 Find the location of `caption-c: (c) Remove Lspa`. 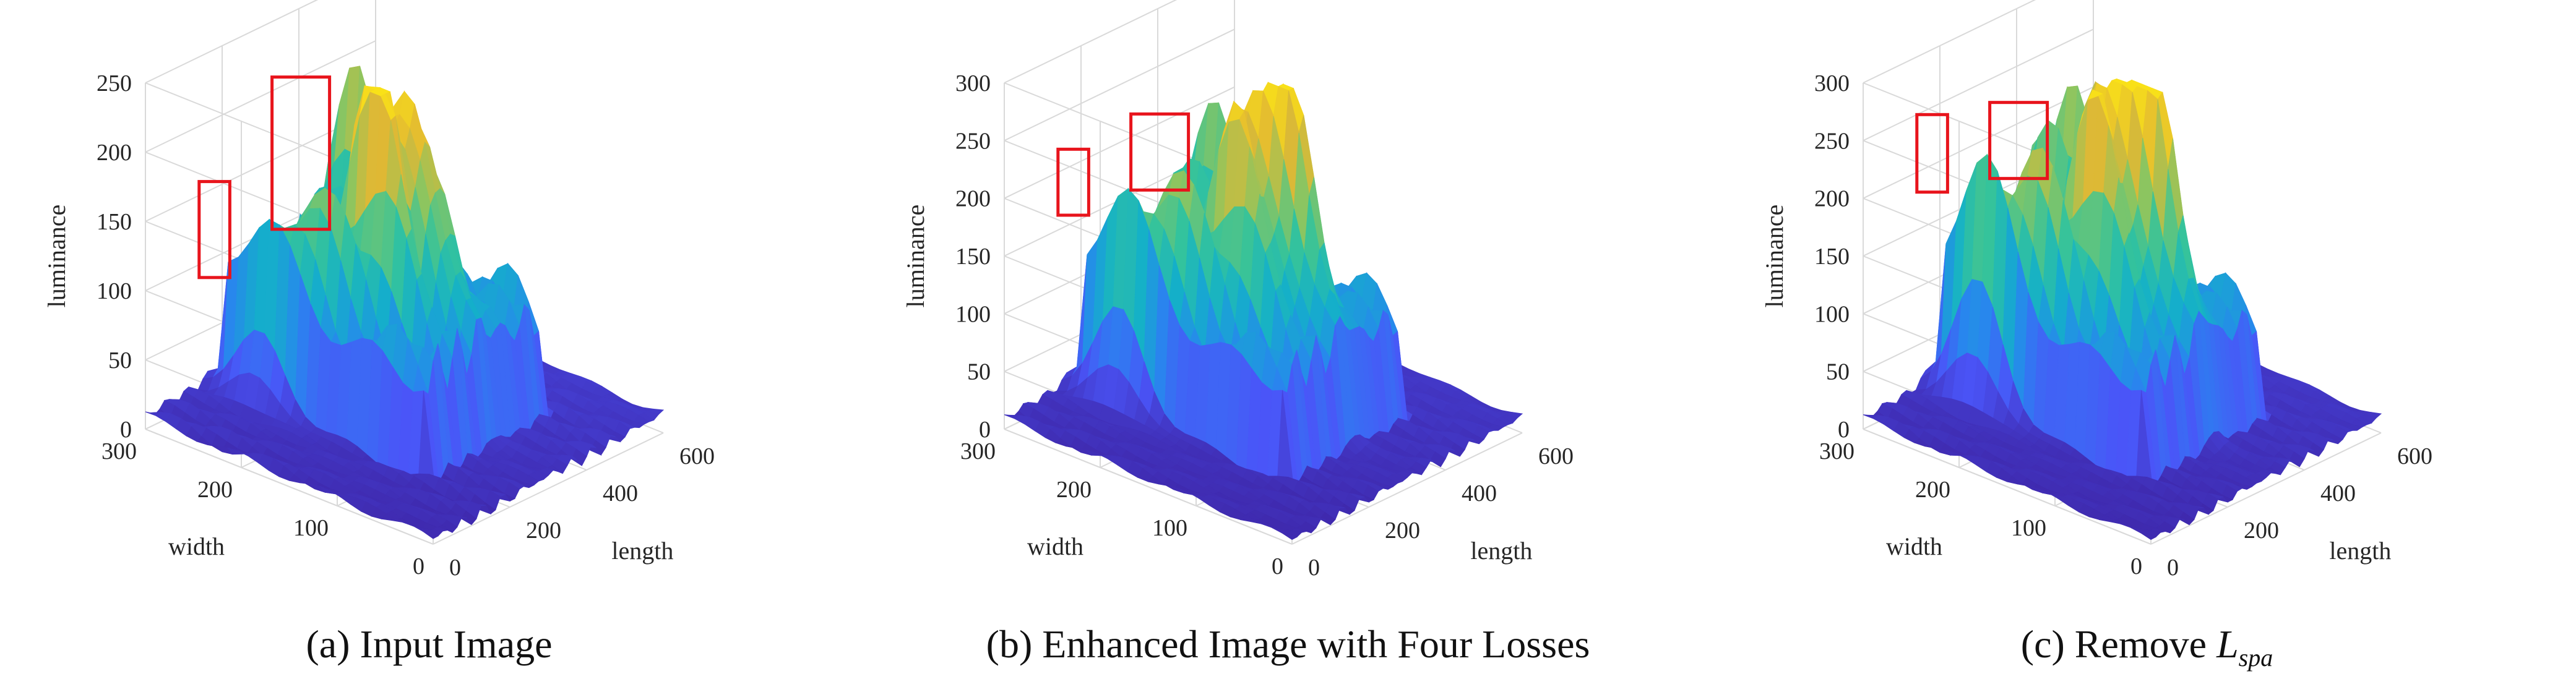

caption-c: (c) Remove Lspa is located at coordinates (2147, 646).